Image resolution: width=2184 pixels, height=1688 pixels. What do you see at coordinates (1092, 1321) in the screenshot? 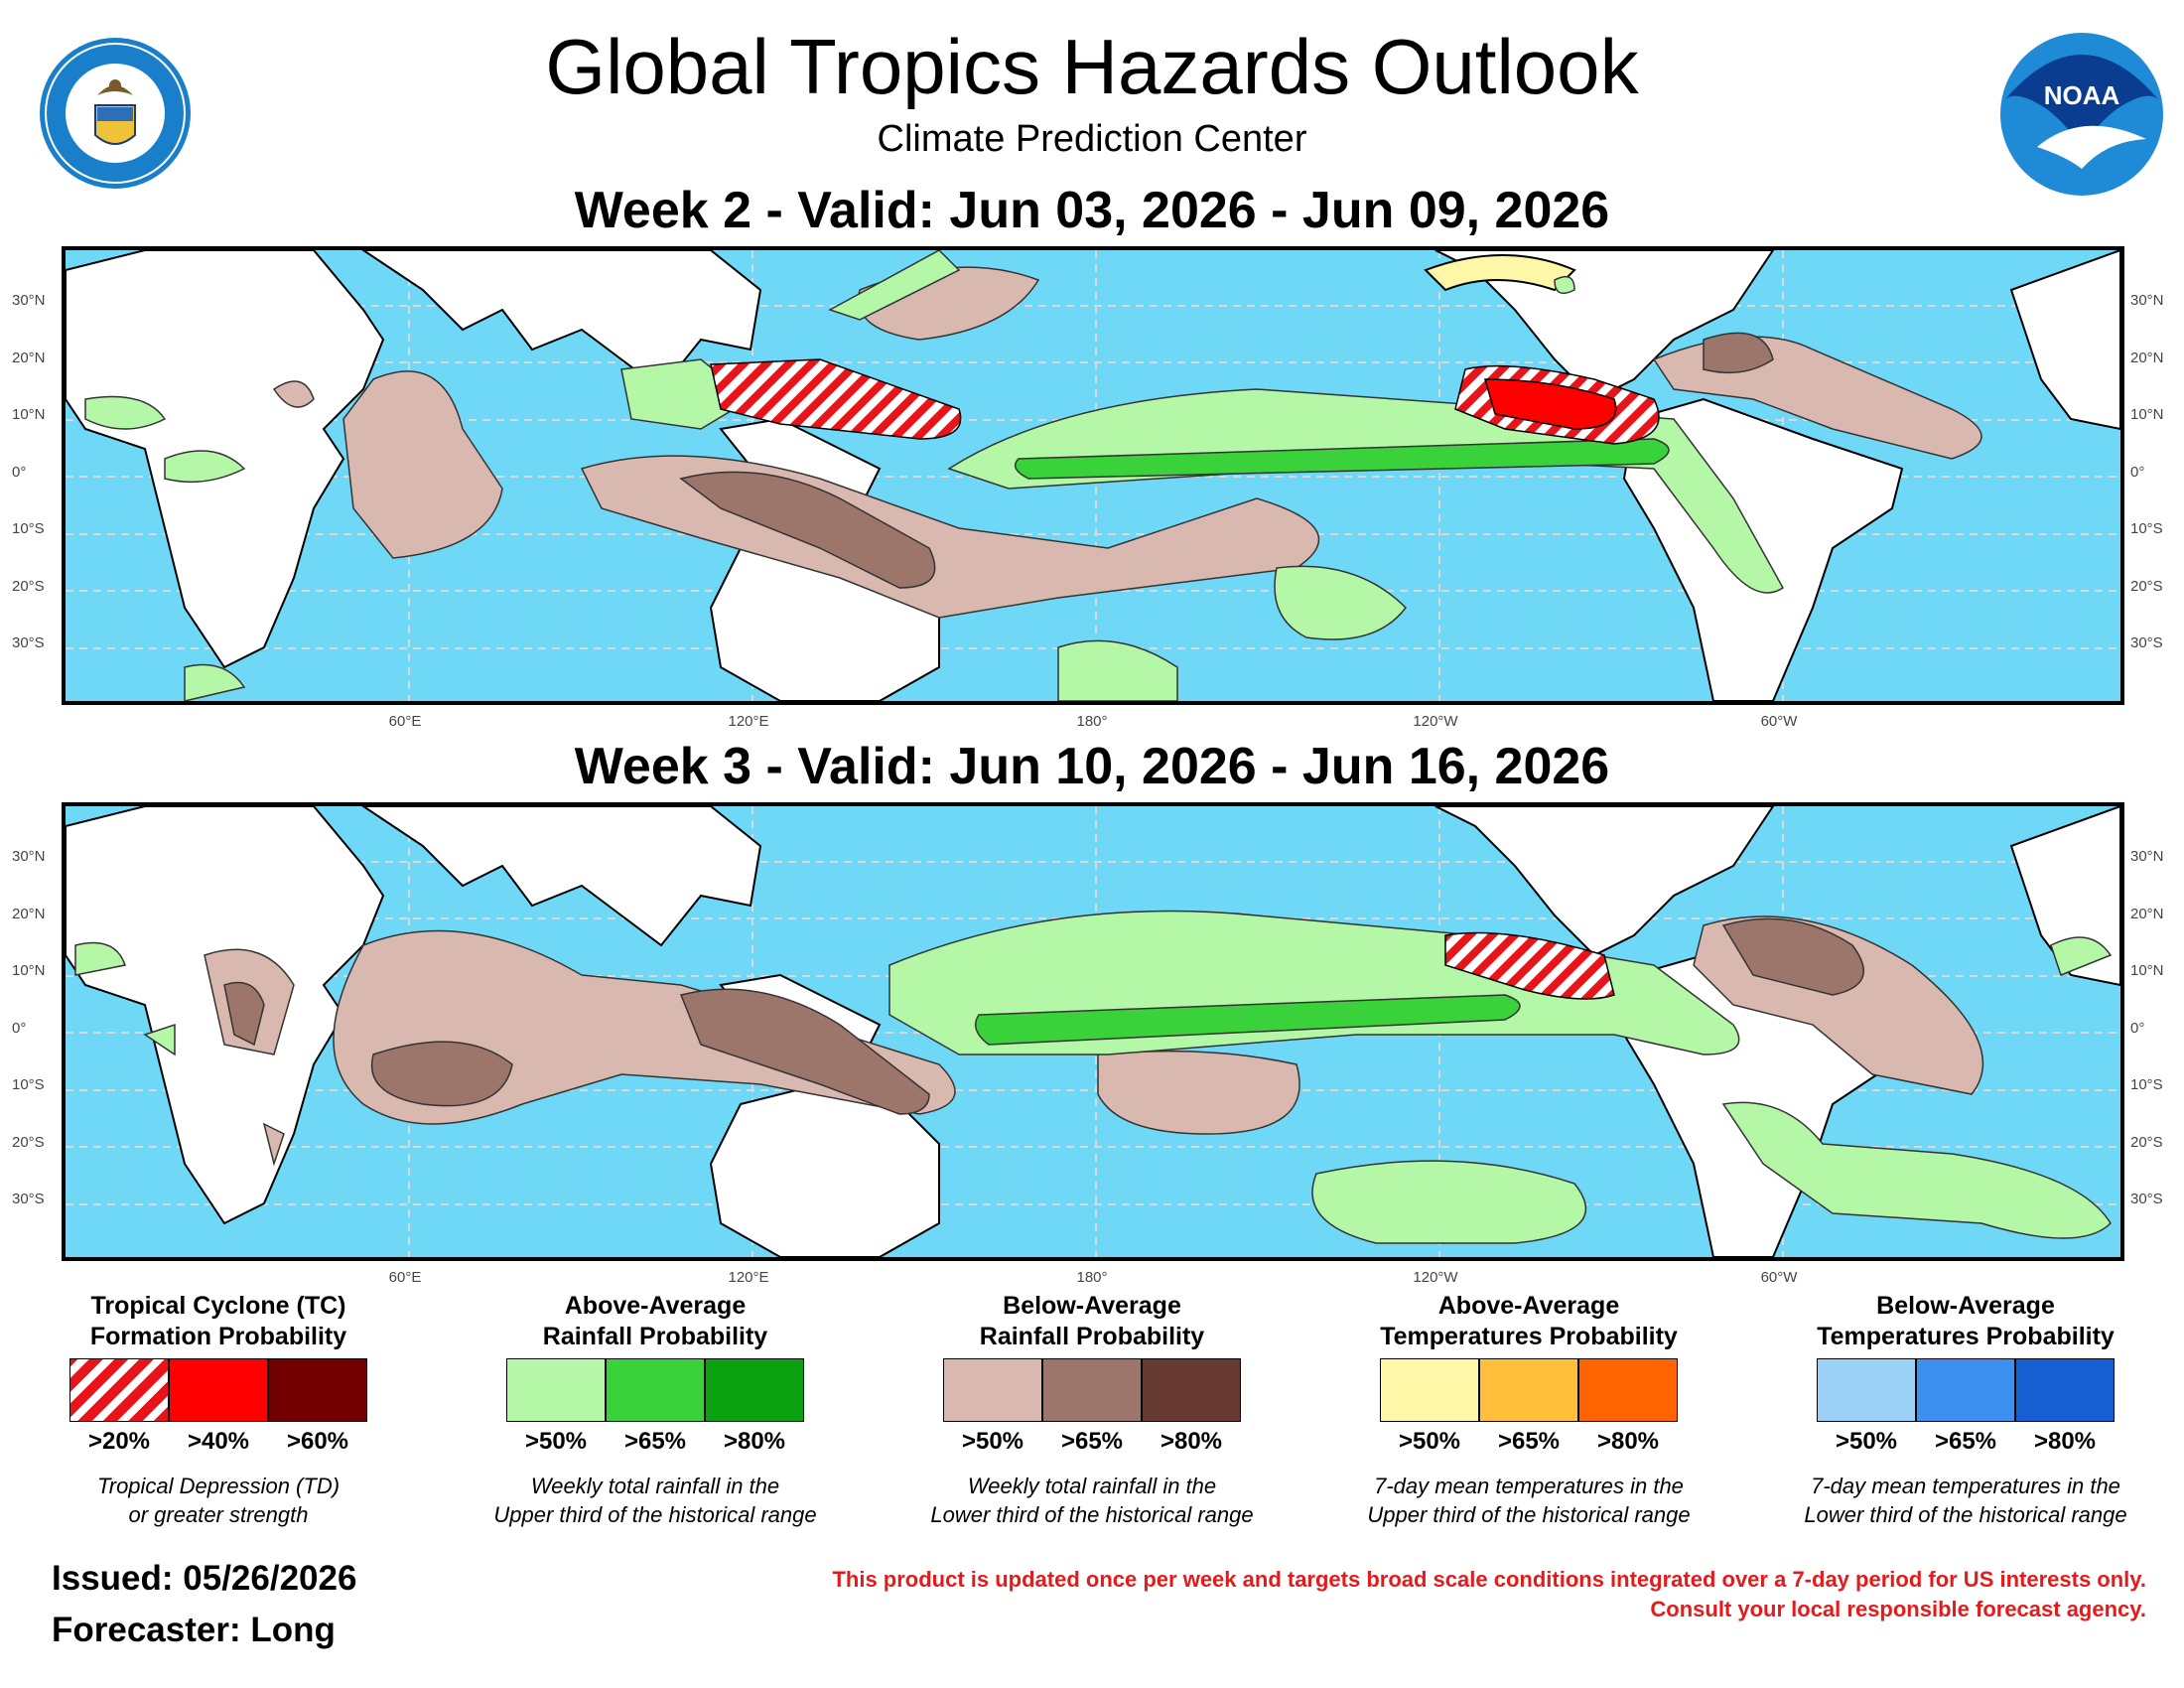
I see `legend-rain-below-title: Below-Average Rainfall Probability` at bounding box center [1092, 1321].